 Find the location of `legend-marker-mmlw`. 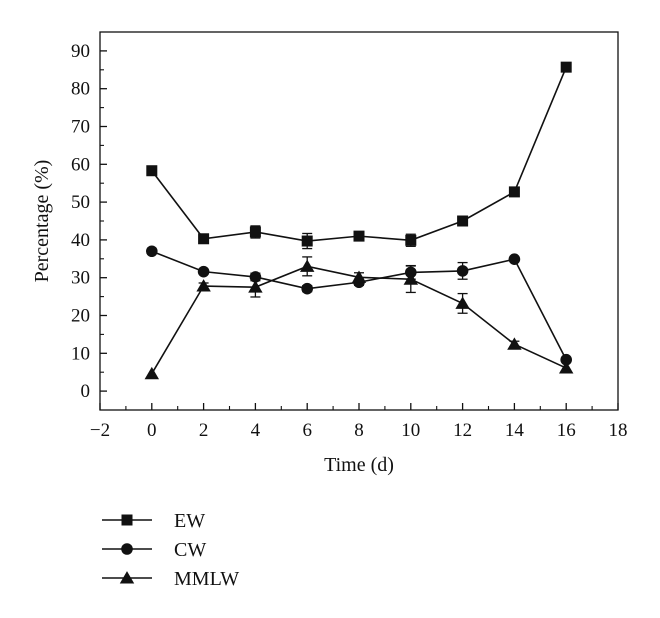

legend-marker-mmlw is located at coordinates (127, 577).